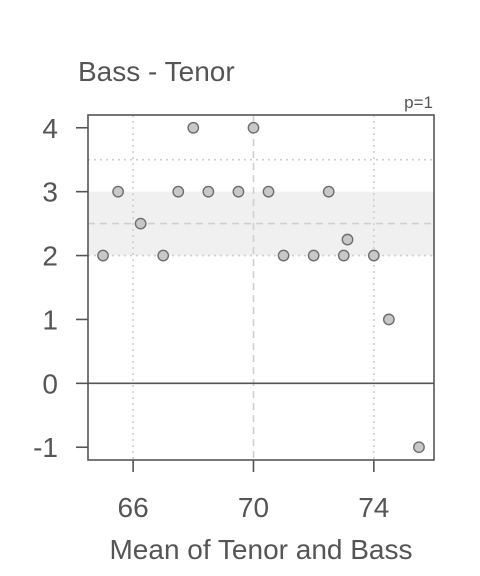  I want to click on x-tick-label: 70, so click(253, 507).